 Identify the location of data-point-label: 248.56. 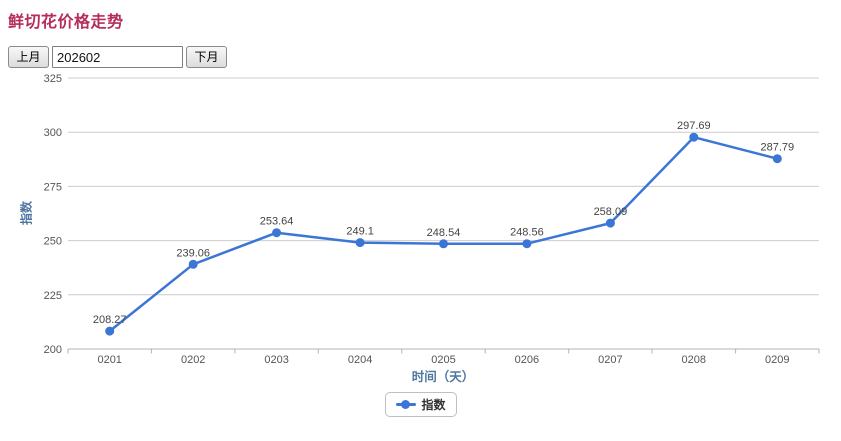
(527, 233).